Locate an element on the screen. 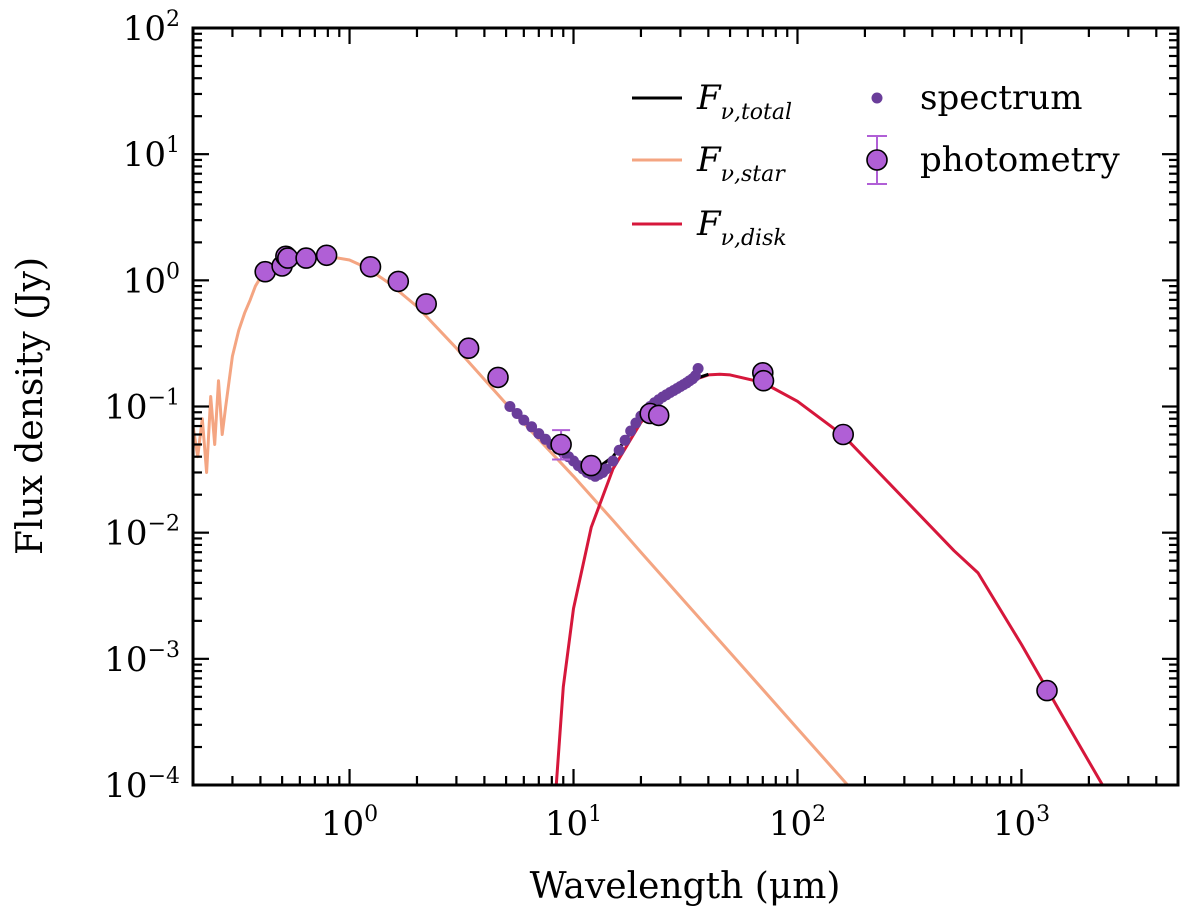 This screenshot has height=913, width=1200. legend-label: Fν,disk is located at coordinates (741, 227).